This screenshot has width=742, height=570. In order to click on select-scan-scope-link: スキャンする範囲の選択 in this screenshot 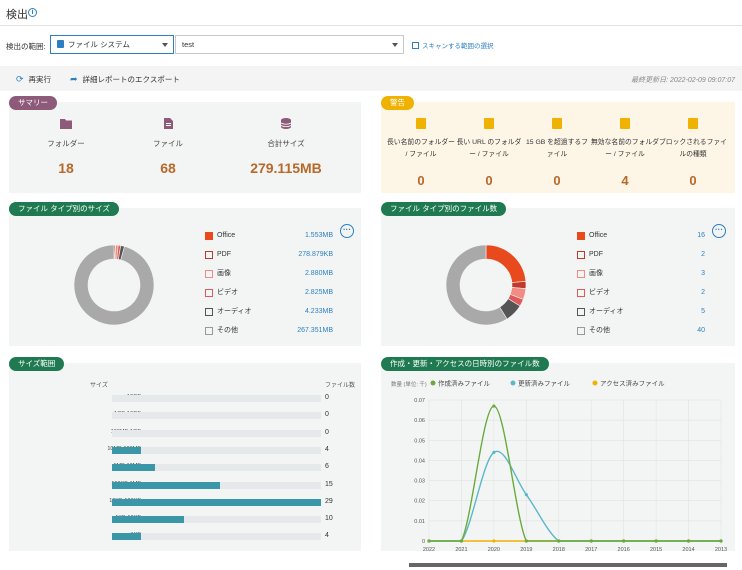, I will do `click(453, 45)`.